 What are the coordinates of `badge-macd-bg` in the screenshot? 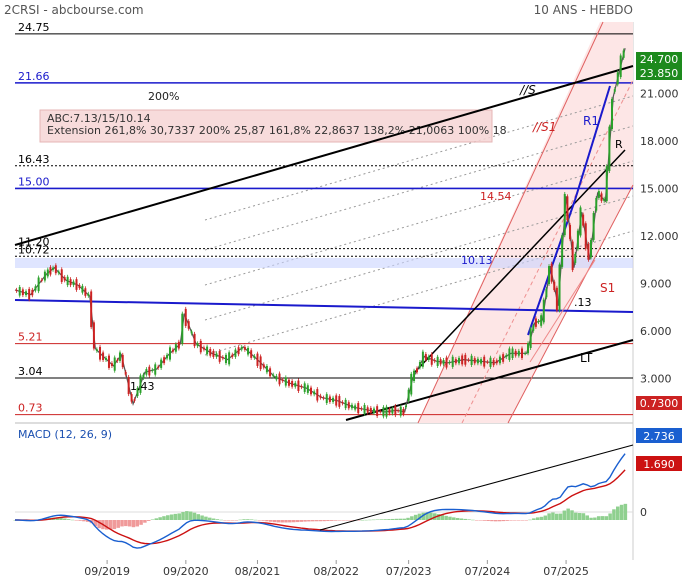 It's located at (659, 435).